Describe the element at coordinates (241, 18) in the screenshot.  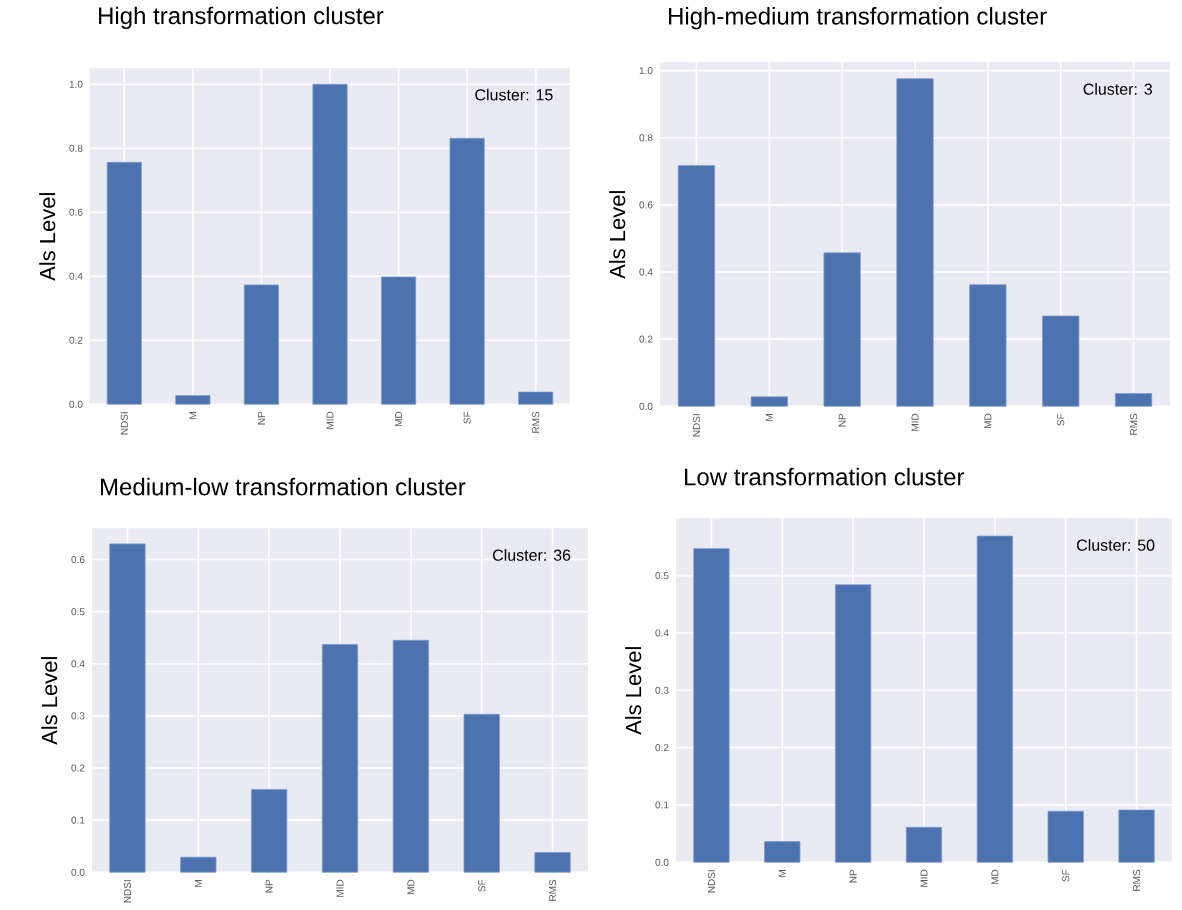
I see `chart-title: High transformation cluster` at that location.